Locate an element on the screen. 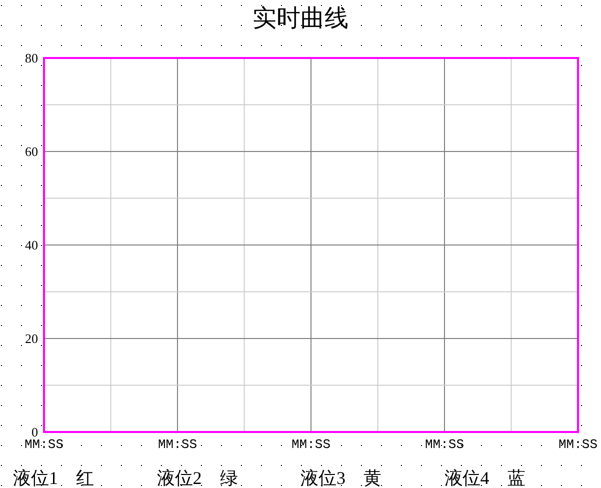  text: 液位4 蓝 is located at coordinates (485, 478).